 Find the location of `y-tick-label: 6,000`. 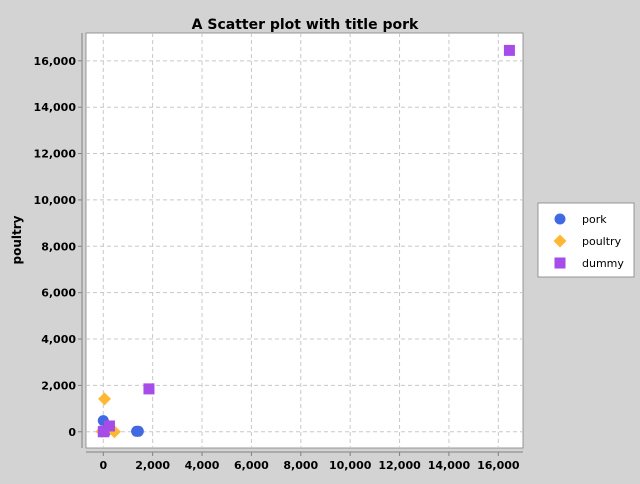

y-tick-label: 6,000 is located at coordinates (58, 293).